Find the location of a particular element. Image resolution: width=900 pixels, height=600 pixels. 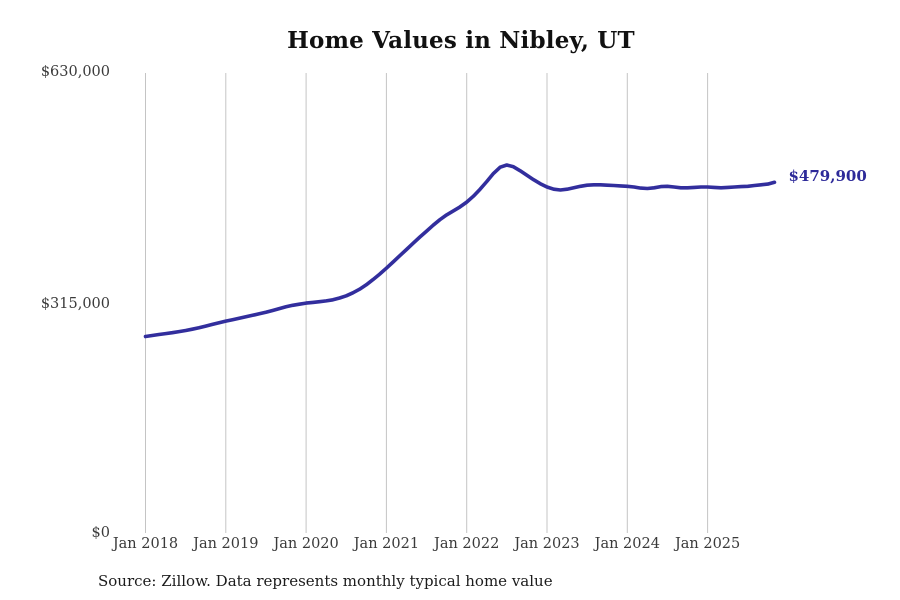

x-tick-label: Jan 2021 is located at coordinates (386, 544).